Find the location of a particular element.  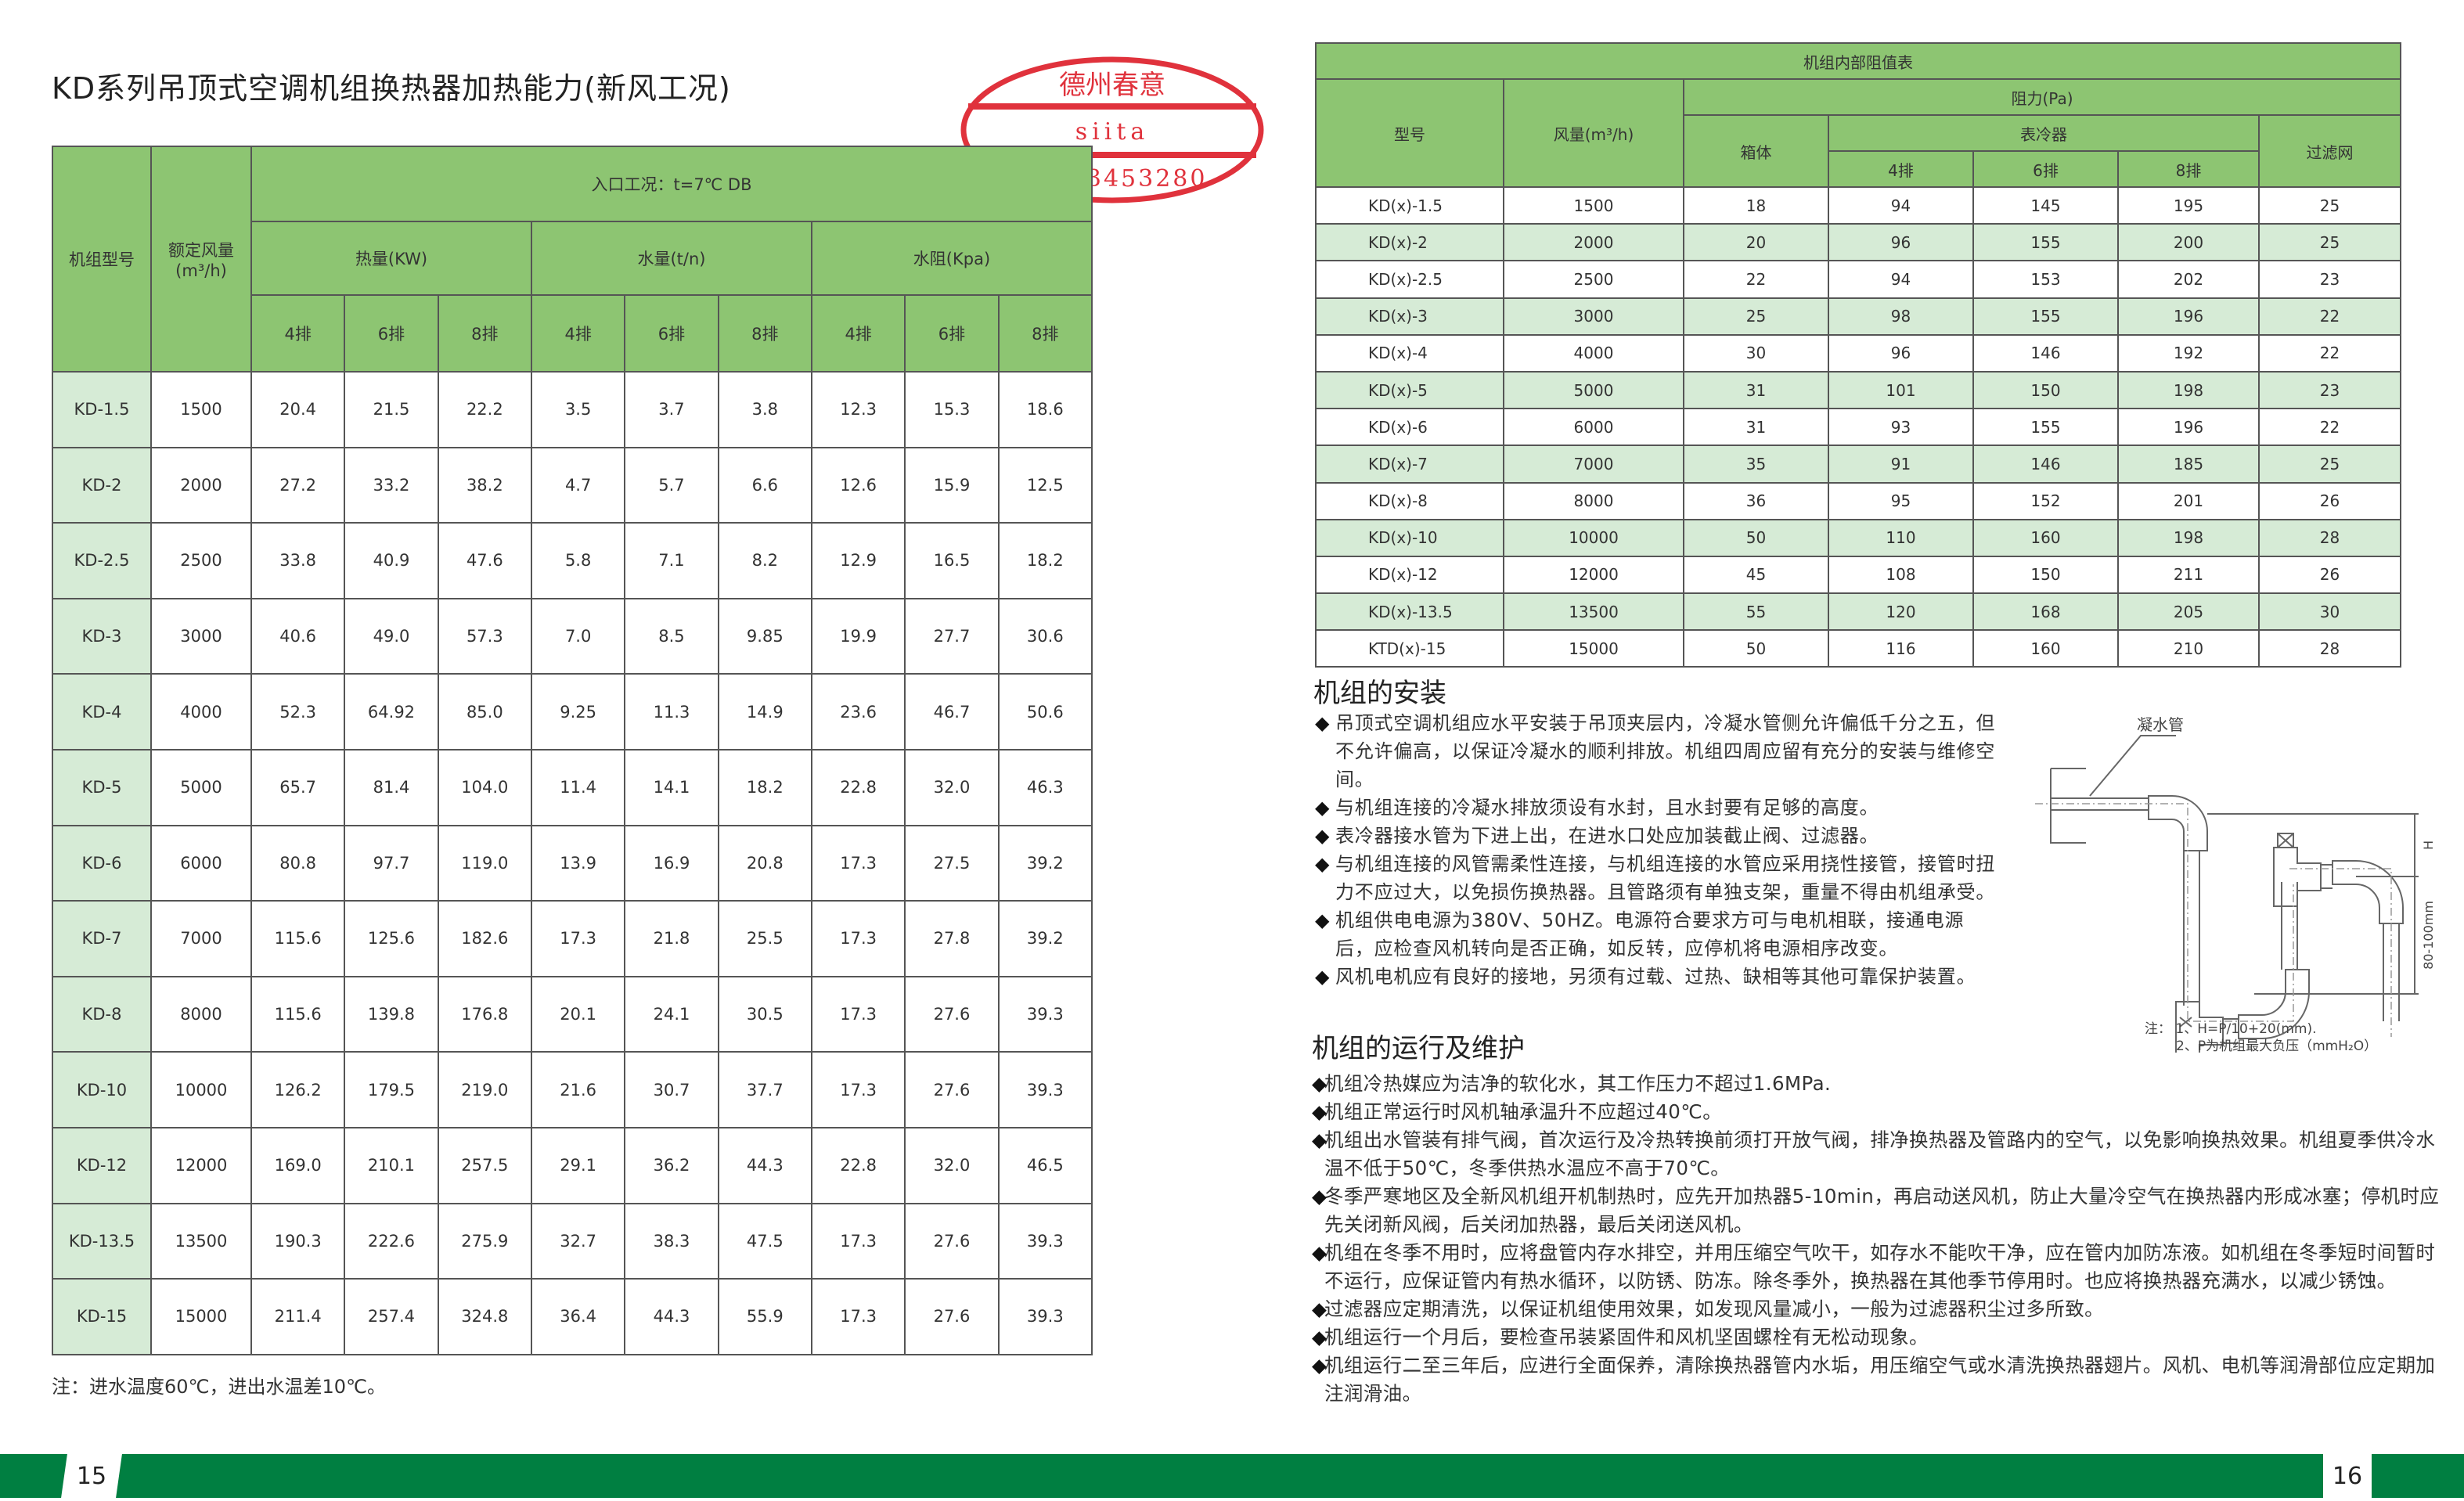

cell-value: 96 is located at coordinates (1901, 242).